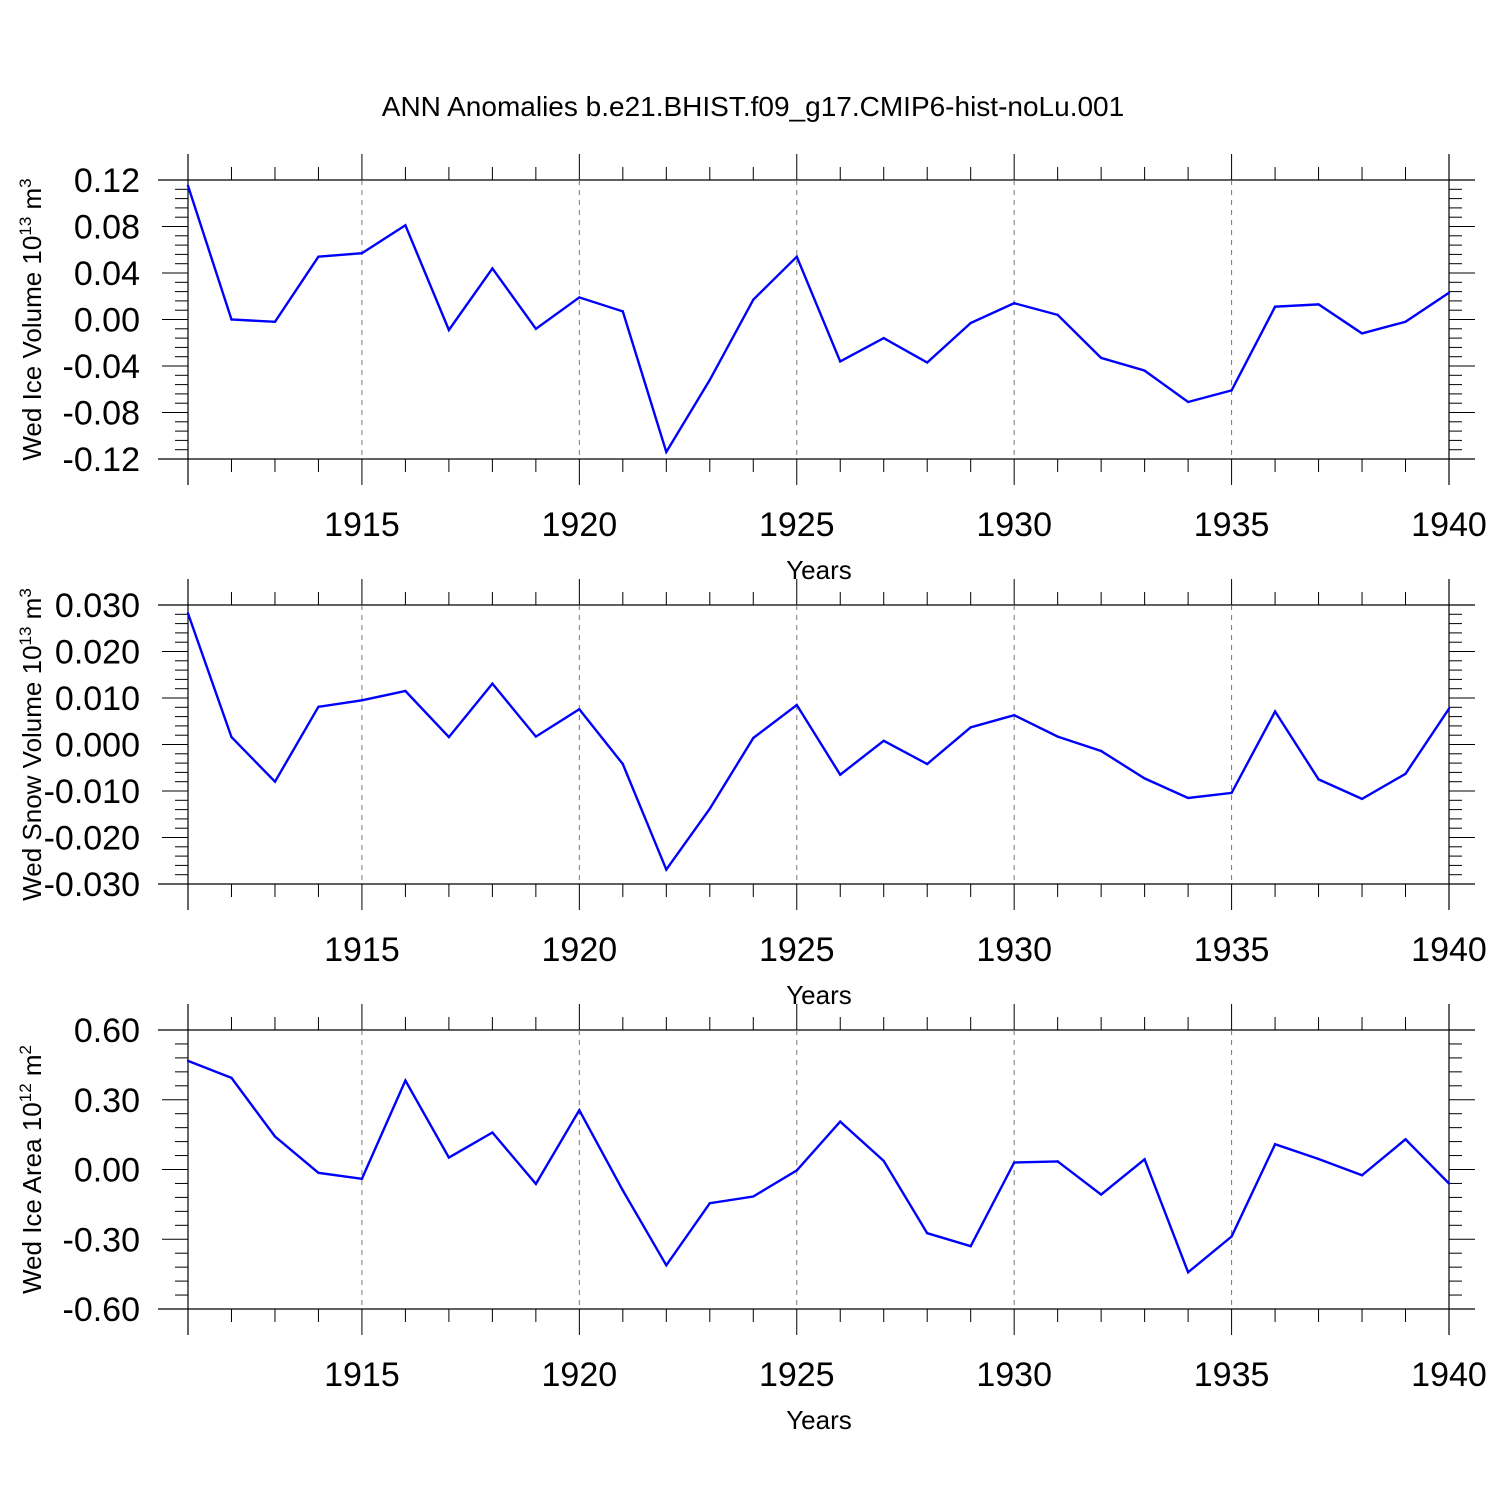  I want to click on y-tick-label: 0.08, so click(107, 228).